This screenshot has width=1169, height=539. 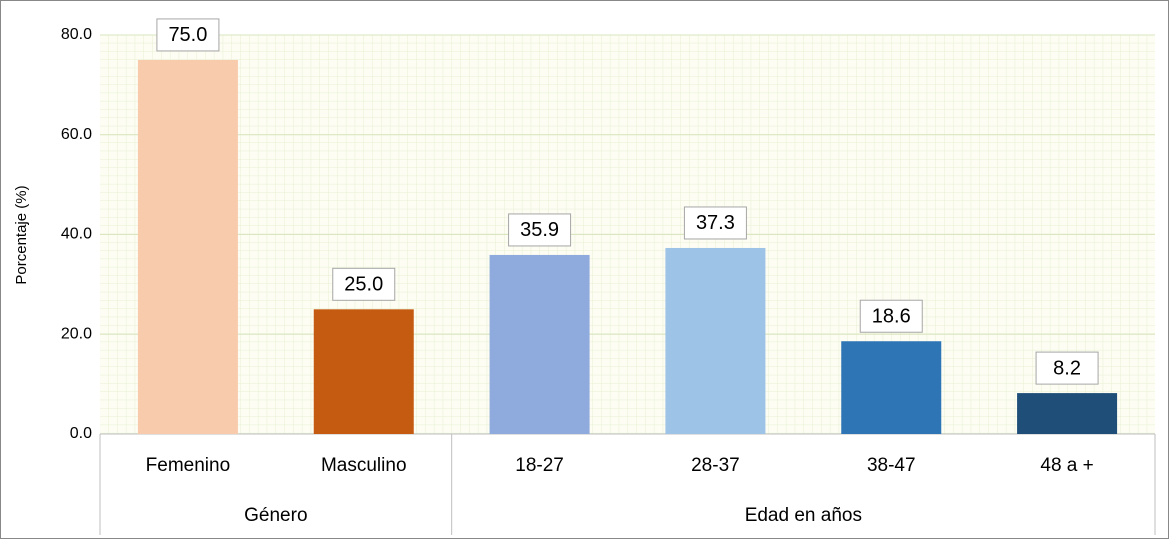 I want to click on group-label: Género, so click(x=275, y=515).